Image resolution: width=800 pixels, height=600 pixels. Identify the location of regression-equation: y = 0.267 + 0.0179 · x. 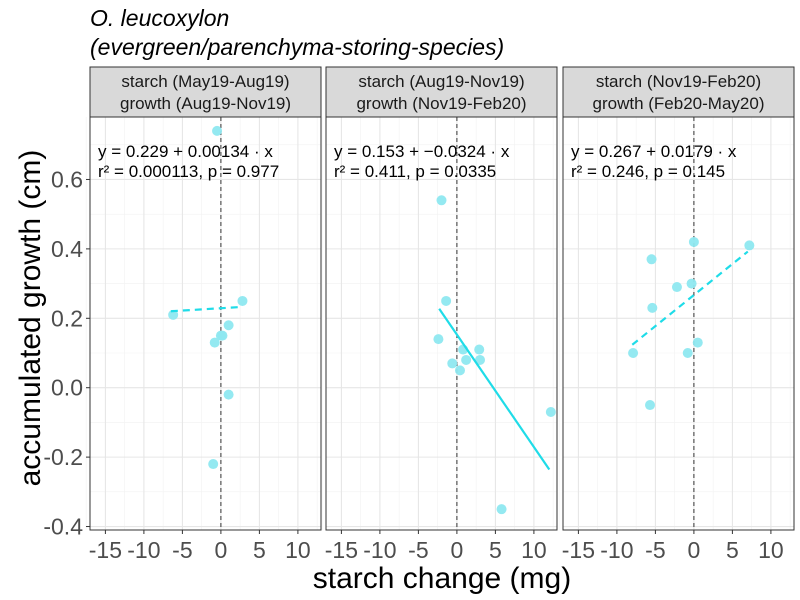
(654, 151).